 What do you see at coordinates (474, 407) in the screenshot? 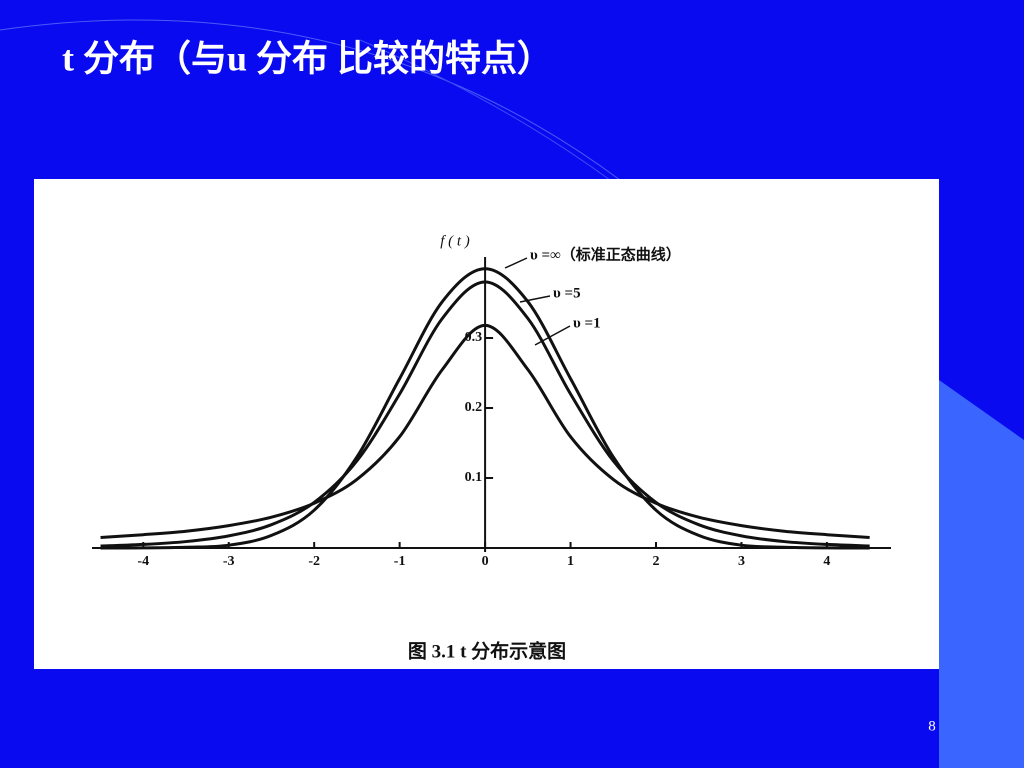
I see `y-tick-label: 0.2` at bounding box center [474, 407].